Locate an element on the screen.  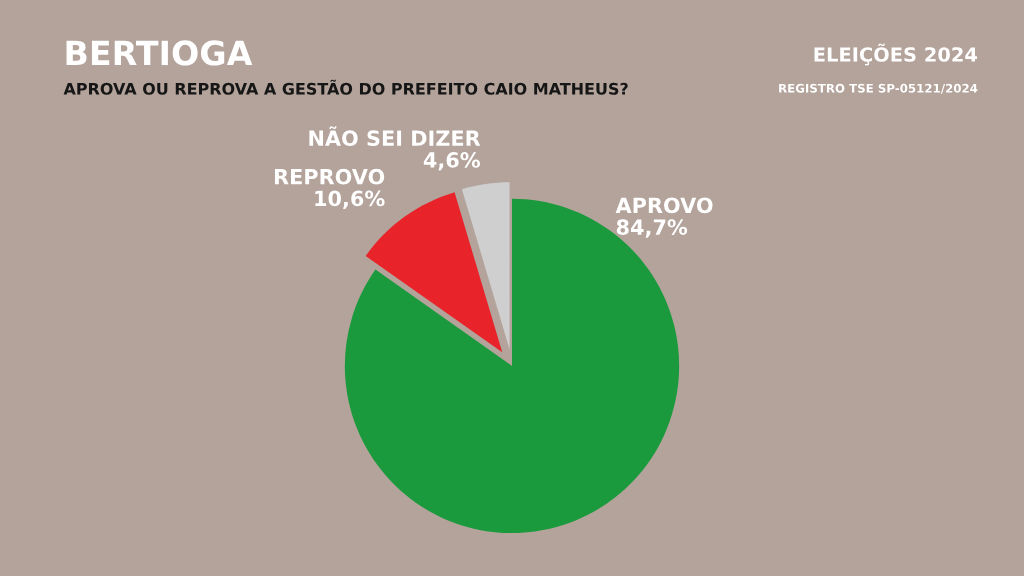
slice-label: APROVO is located at coordinates (664, 205).